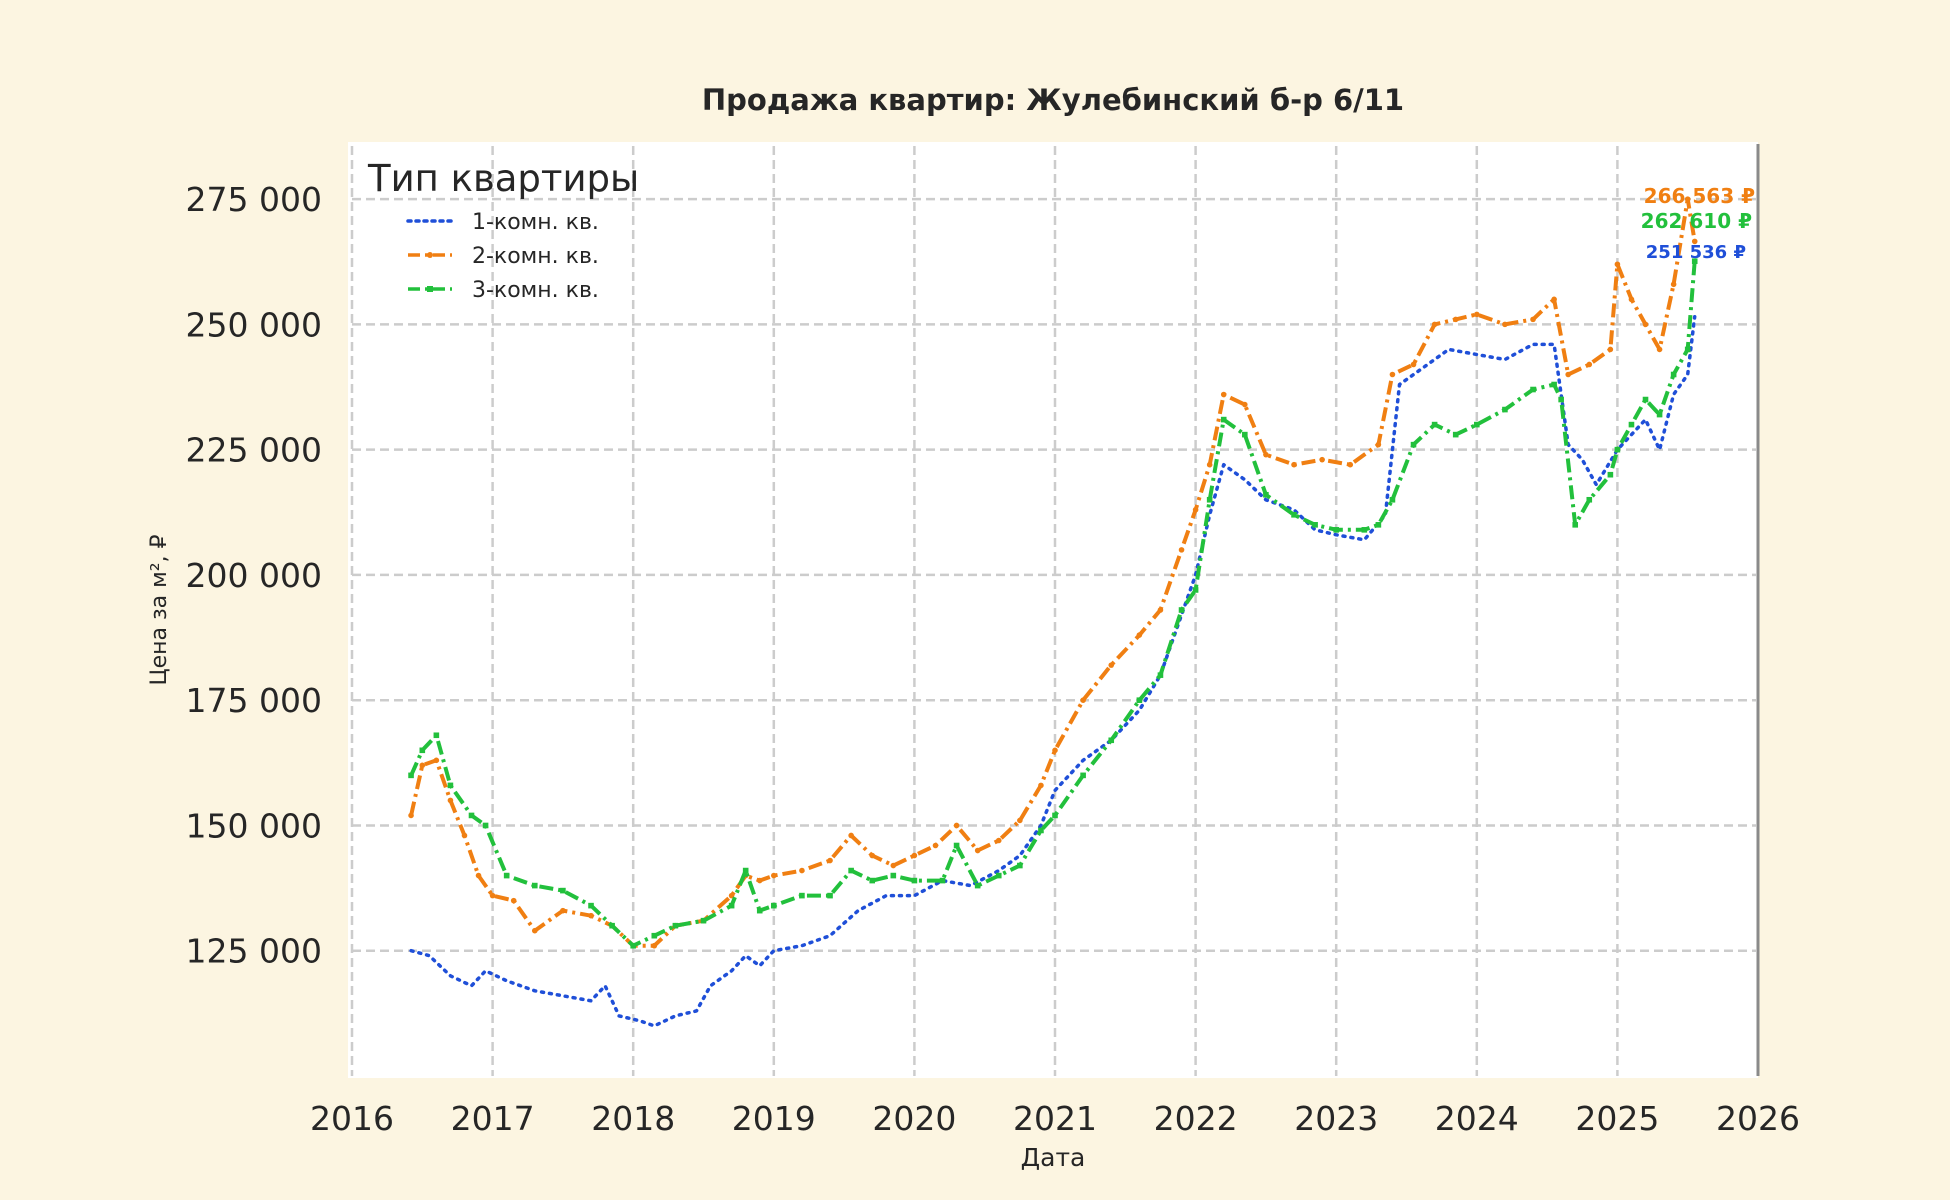  I want to click on x-tick-label: 2023, so click(1336, 1118).